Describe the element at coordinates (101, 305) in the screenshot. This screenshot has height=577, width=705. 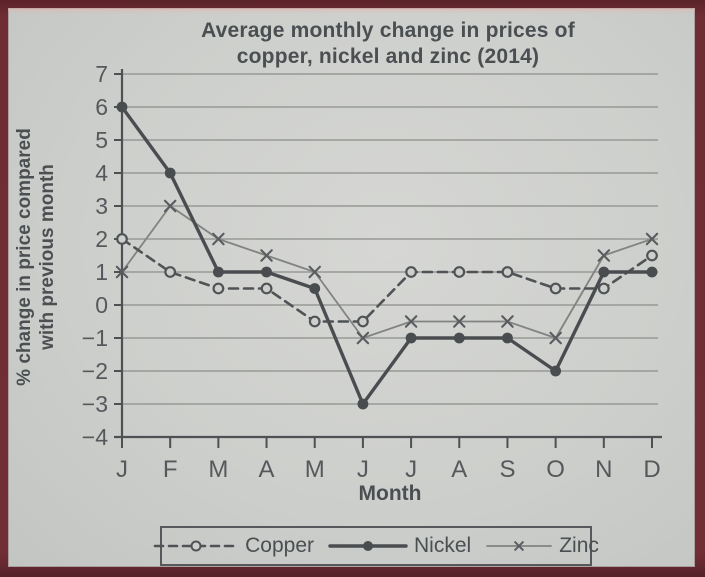
I see `y-tick-label: 0` at that location.